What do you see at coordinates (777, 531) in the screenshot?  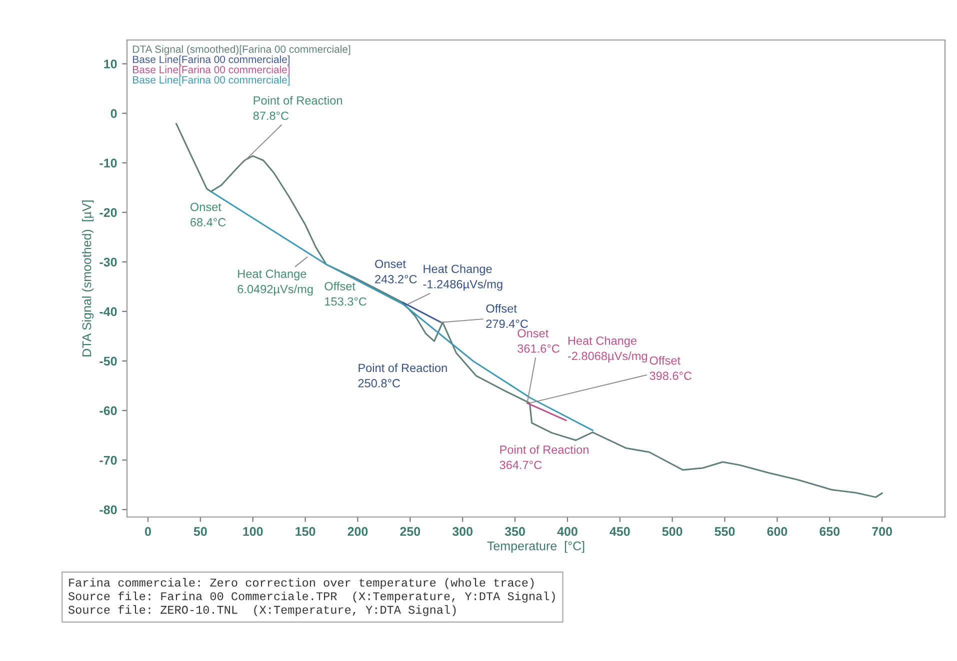 I see `x-tick-label: 600` at bounding box center [777, 531].